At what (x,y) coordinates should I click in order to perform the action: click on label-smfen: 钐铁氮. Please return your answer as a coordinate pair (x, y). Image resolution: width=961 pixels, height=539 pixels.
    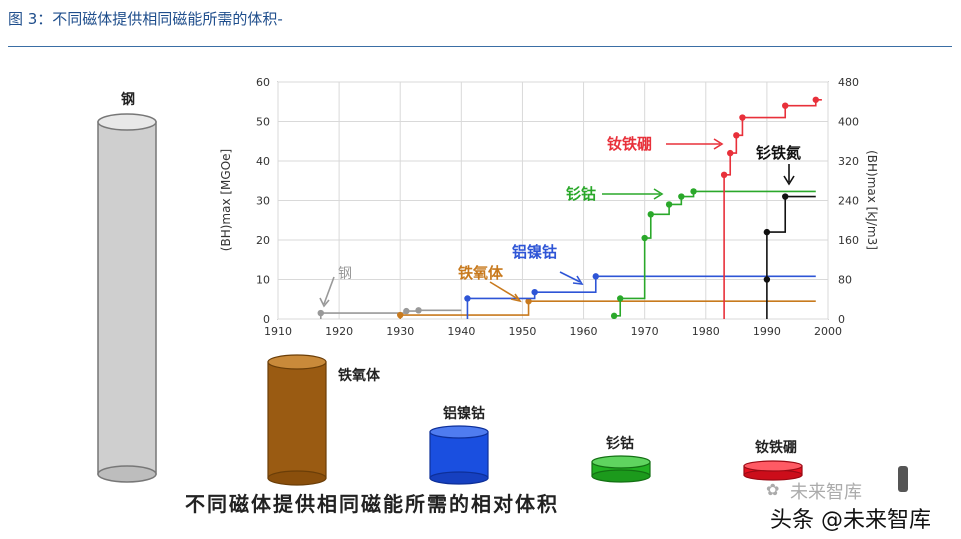
    Looking at the image, I should click on (778, 153).